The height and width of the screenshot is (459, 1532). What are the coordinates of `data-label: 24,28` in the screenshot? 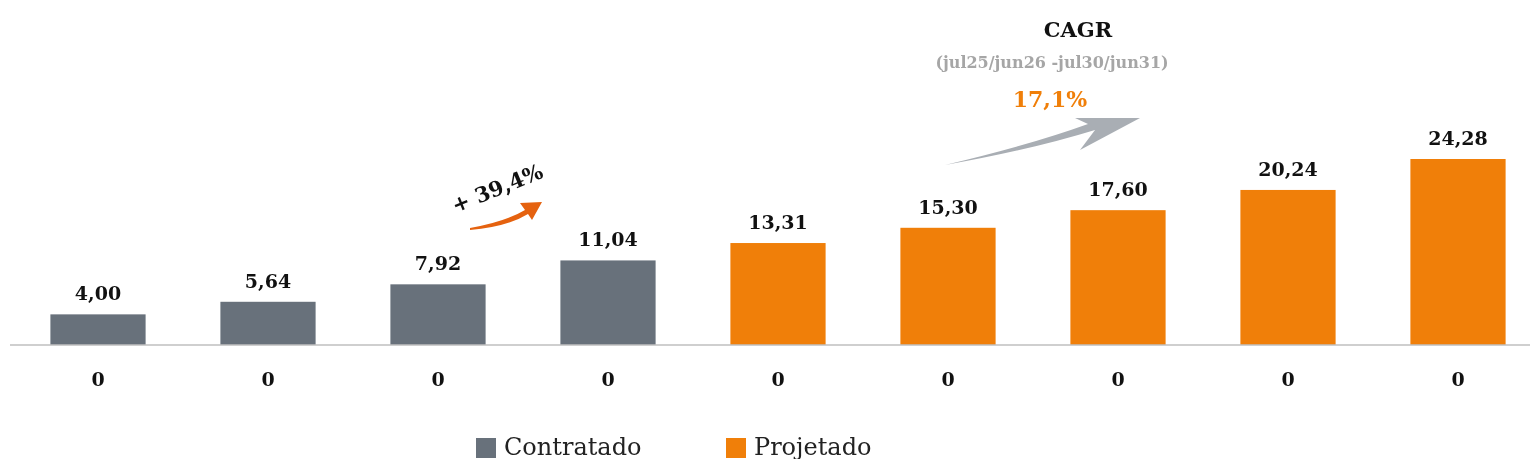 It's located at (1458, 138).